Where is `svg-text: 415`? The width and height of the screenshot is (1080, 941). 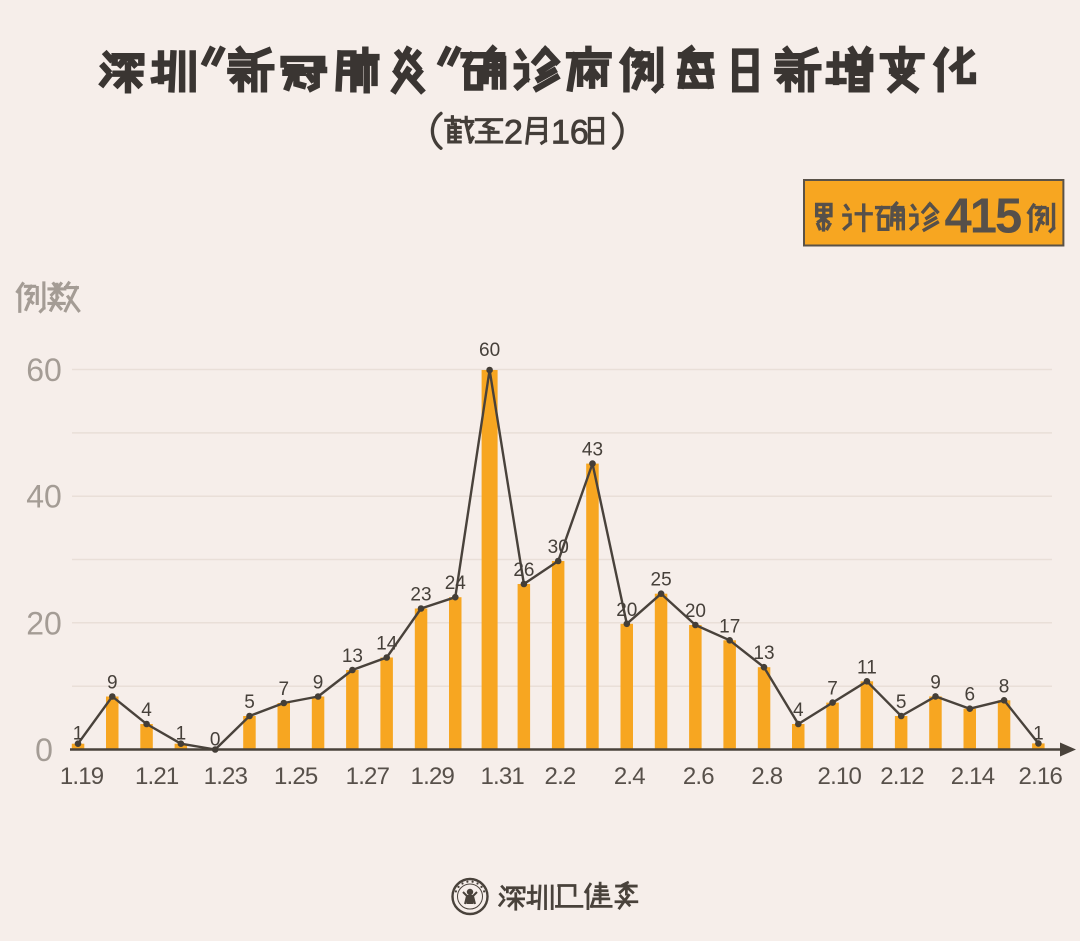
svg-text: 415 is located at coordinates (983, 217).